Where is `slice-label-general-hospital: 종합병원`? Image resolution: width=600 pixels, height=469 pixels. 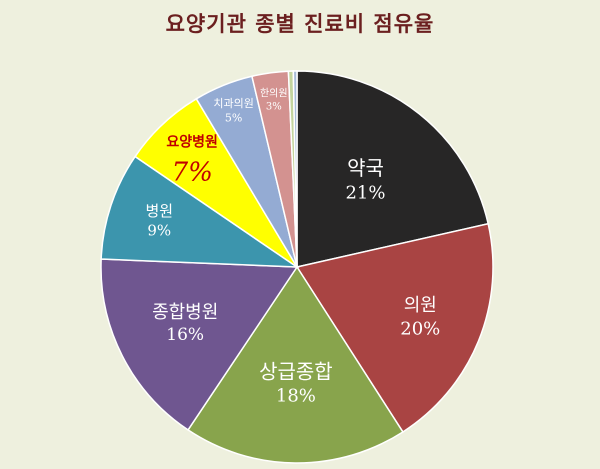
slice-label-general-hospital: 종합병원 is located at coordinates (185, 312).